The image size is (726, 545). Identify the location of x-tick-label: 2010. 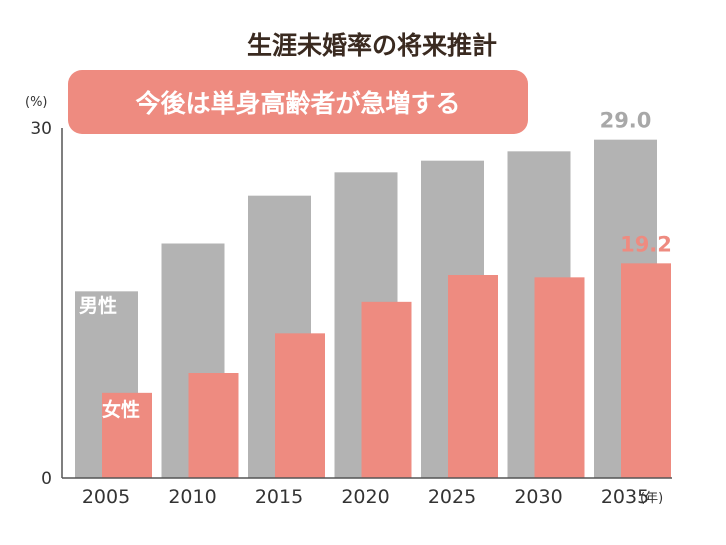
(192, 497).